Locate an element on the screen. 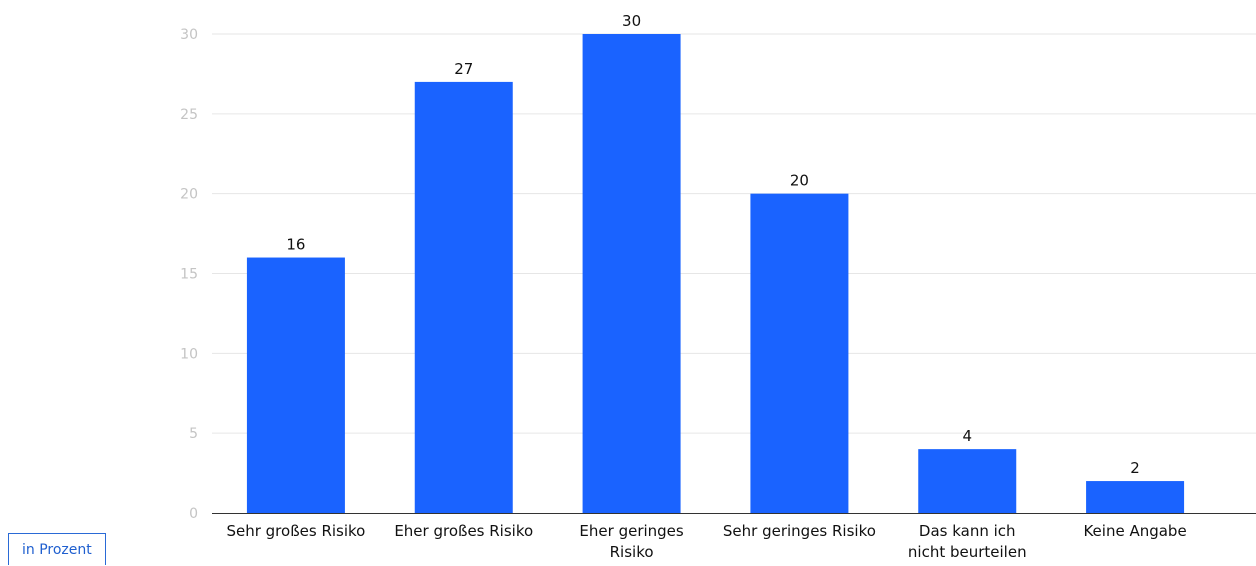 The height and width of the screenshot is (566, 1256). data-label: 27 is located at coordinates (463, 69).